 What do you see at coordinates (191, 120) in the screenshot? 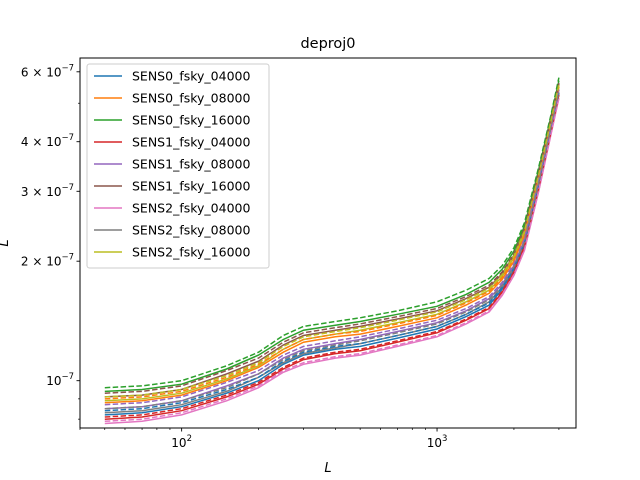
I see `legend-label-2: SENS0_fsky_16000` at bounding box center [191, 120].